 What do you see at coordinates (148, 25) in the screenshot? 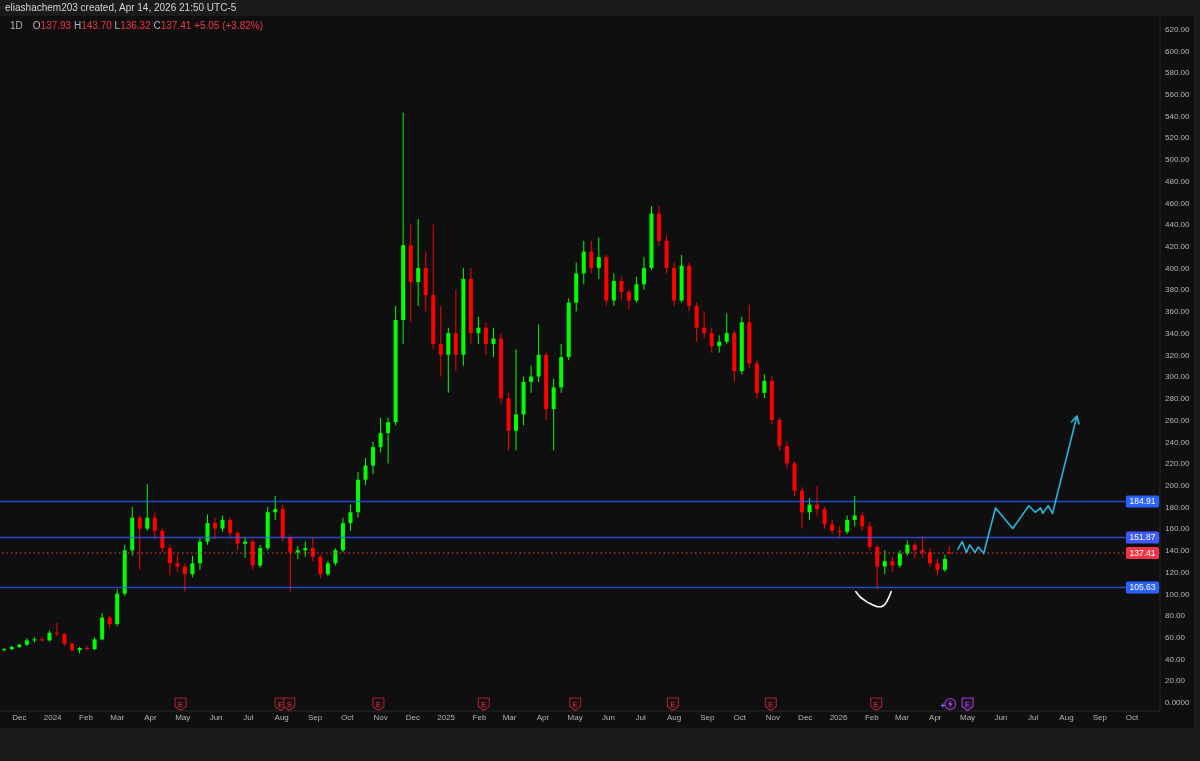
I see `text: O137.93 H143.70 L136.32 C137.41 +5.05 (+3.82%)` at bounding box center [148, 25].